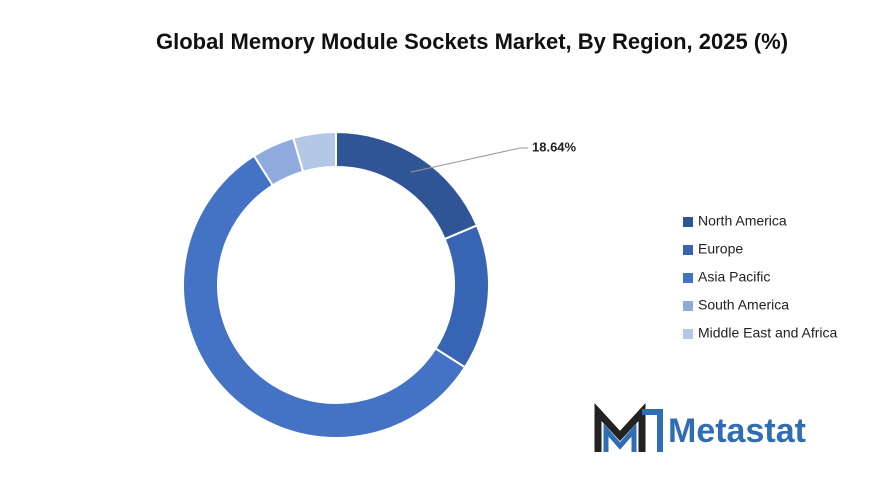 The height and width of the screenshot is (484, 880). What do you see at coordinates (628, 427) in the screenshot?
I see `logo-icon` at bounding box center [628, 427].